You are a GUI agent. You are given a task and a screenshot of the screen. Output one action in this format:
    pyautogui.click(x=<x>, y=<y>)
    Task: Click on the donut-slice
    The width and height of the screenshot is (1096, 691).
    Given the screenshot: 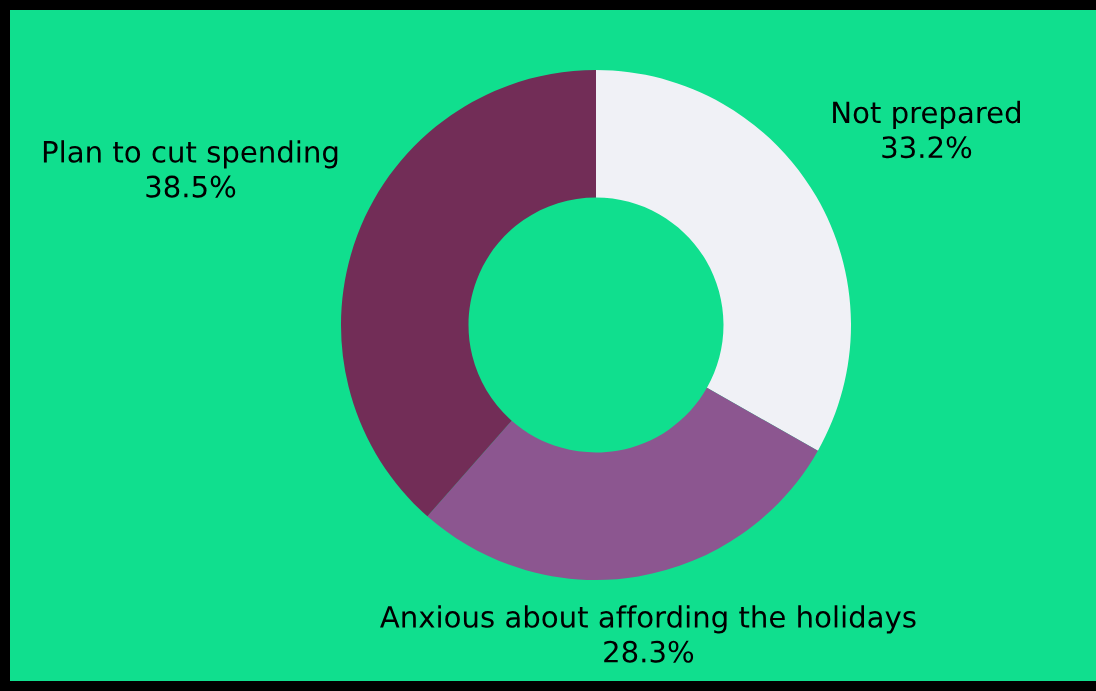 What is the action you would take?
    pyautogui.click(x=622, y=483)
    